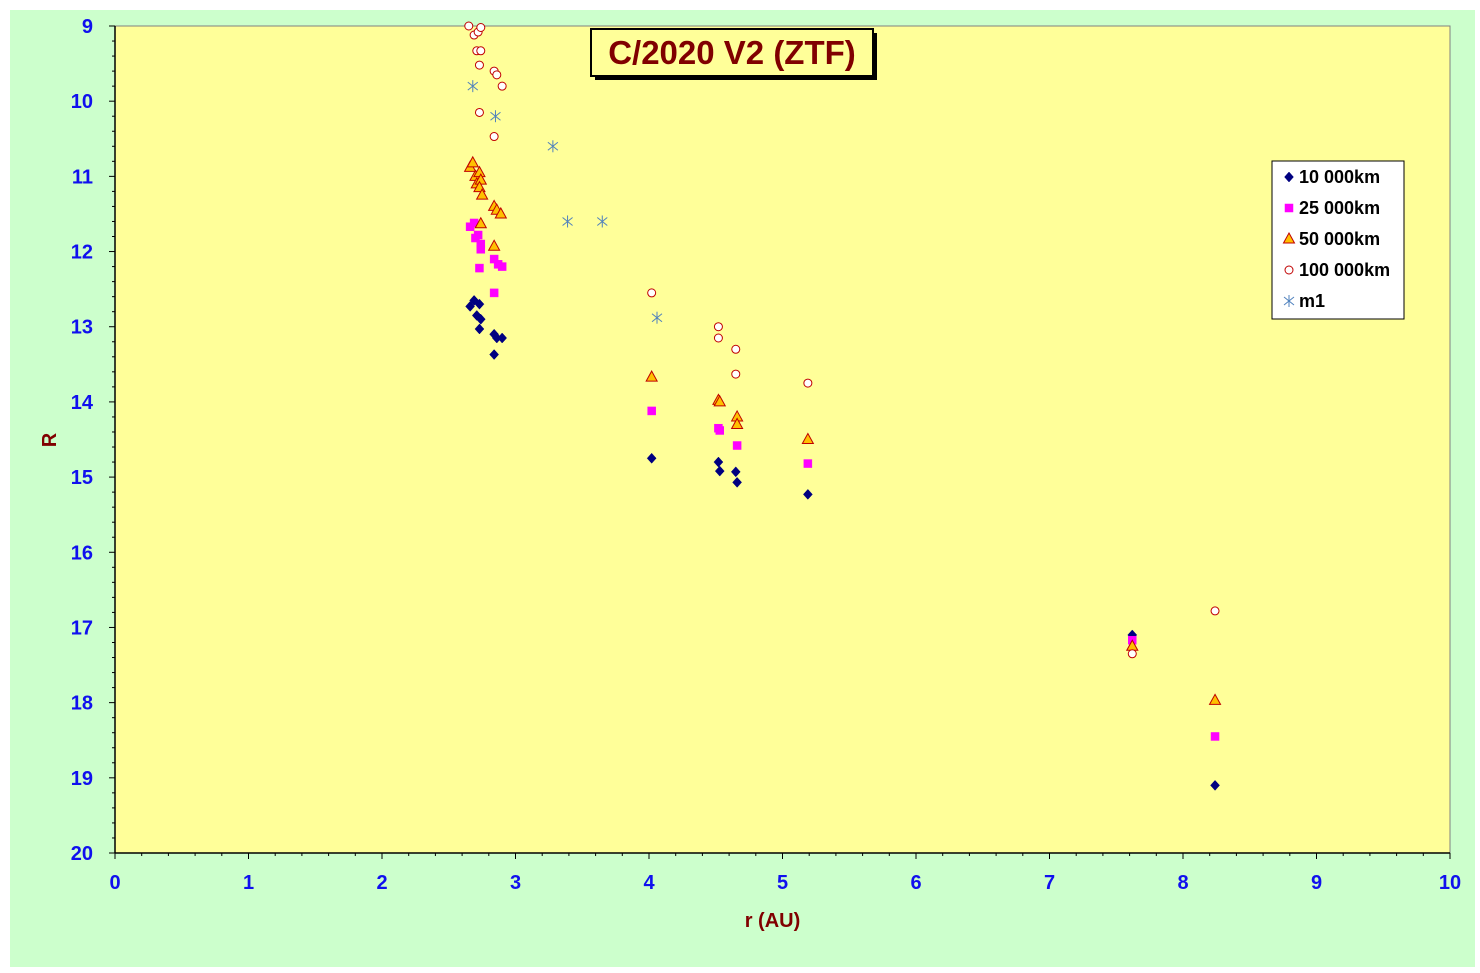  I want to click on legend-entry: 10 000km, so click(1332, 177).